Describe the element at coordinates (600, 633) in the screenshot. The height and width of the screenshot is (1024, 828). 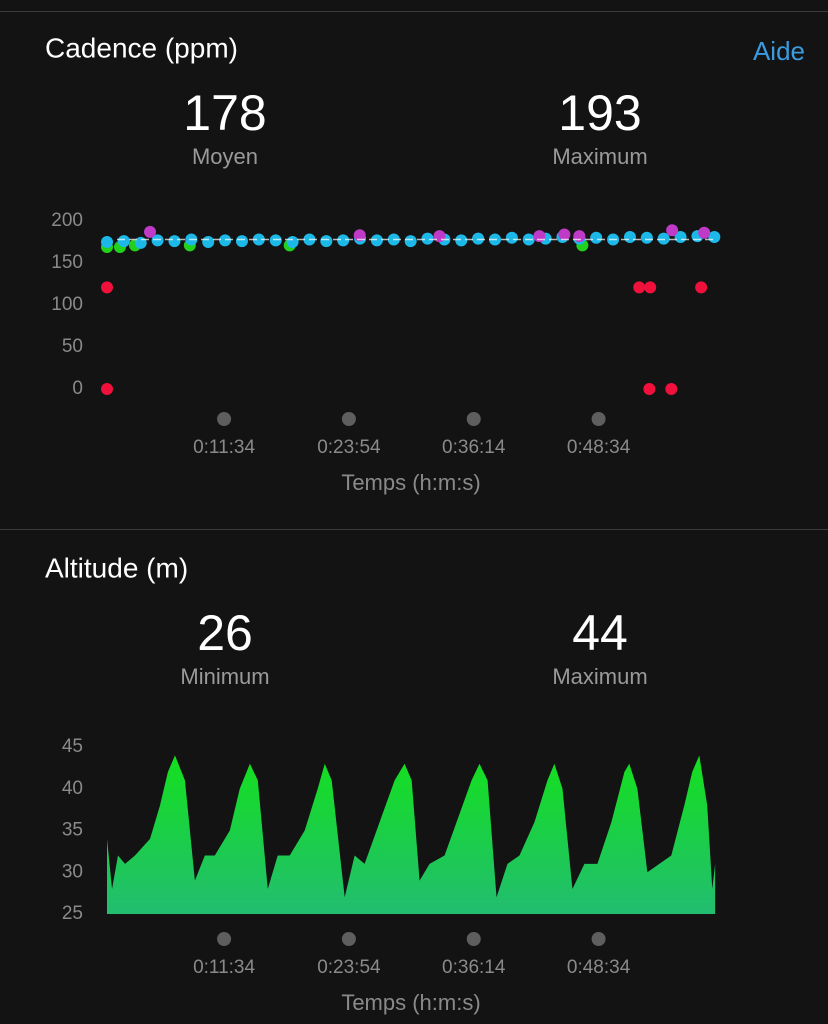
I see `stat-value: 44` at that location.